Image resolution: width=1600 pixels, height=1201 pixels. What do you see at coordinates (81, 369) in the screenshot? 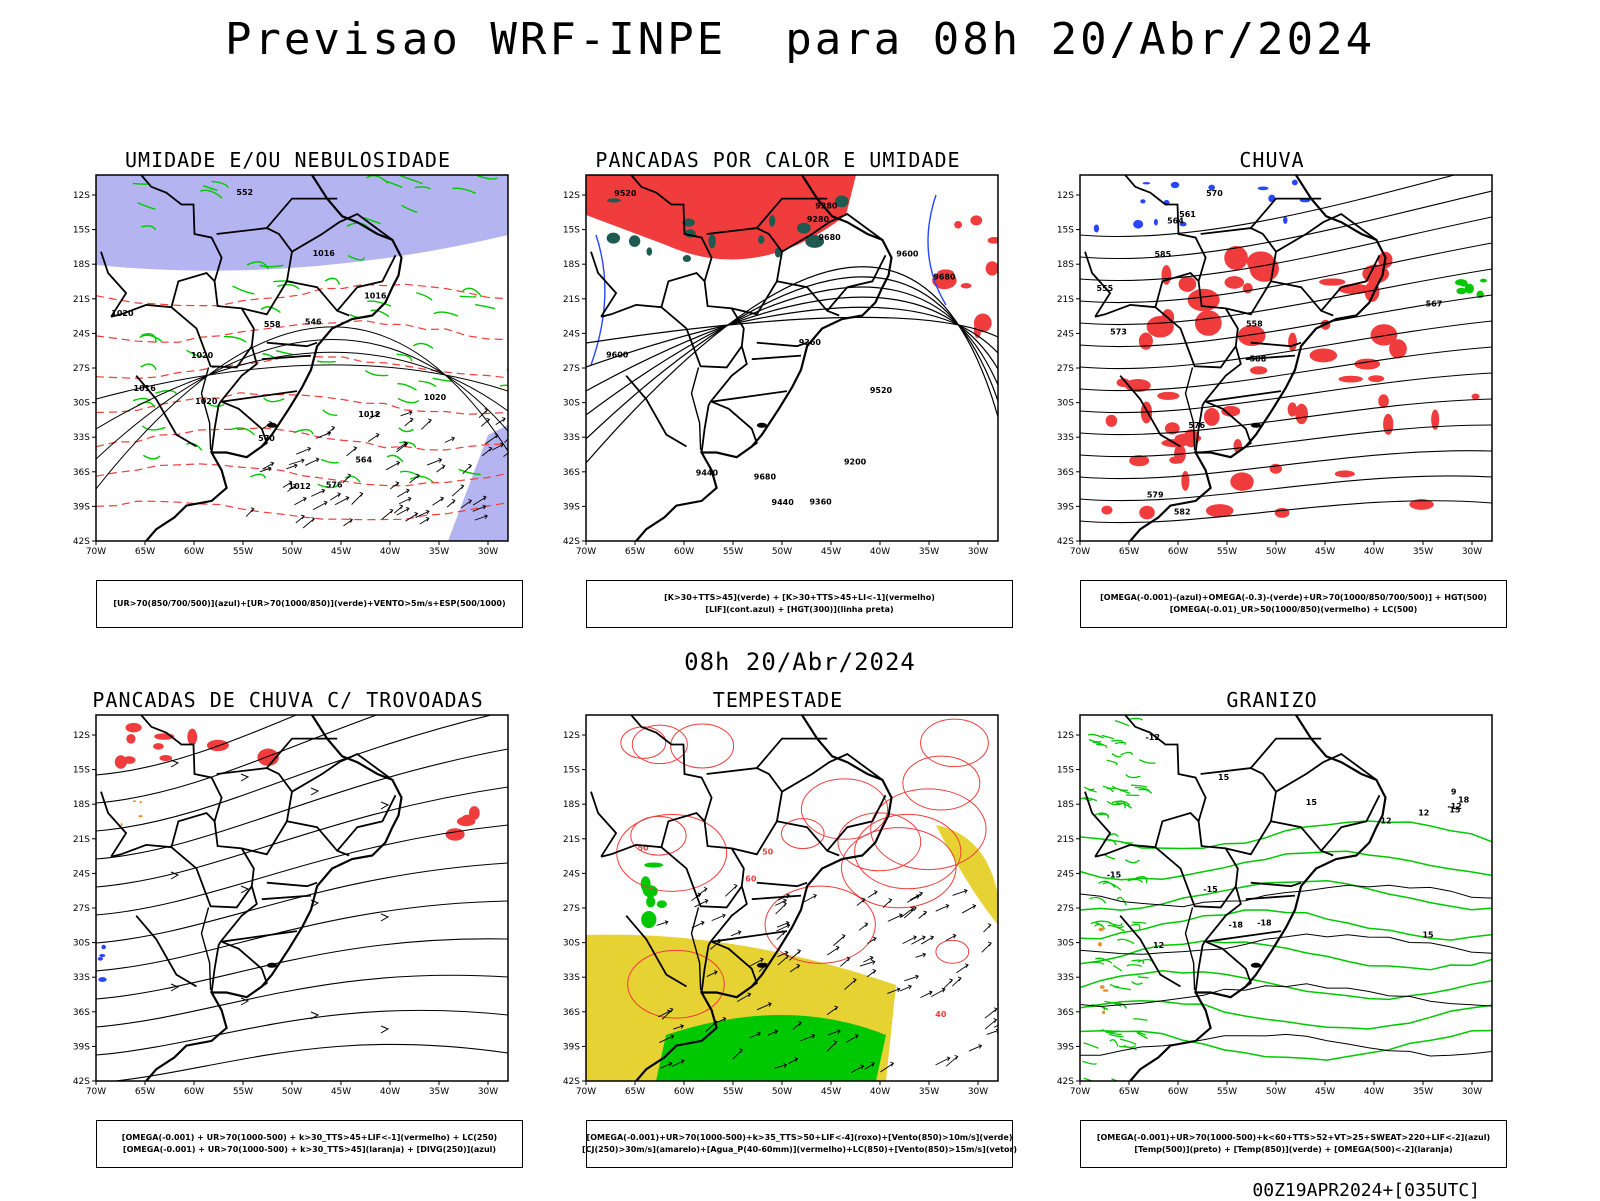
I see `lat-label: 27S` at bounding box center [81, 369].